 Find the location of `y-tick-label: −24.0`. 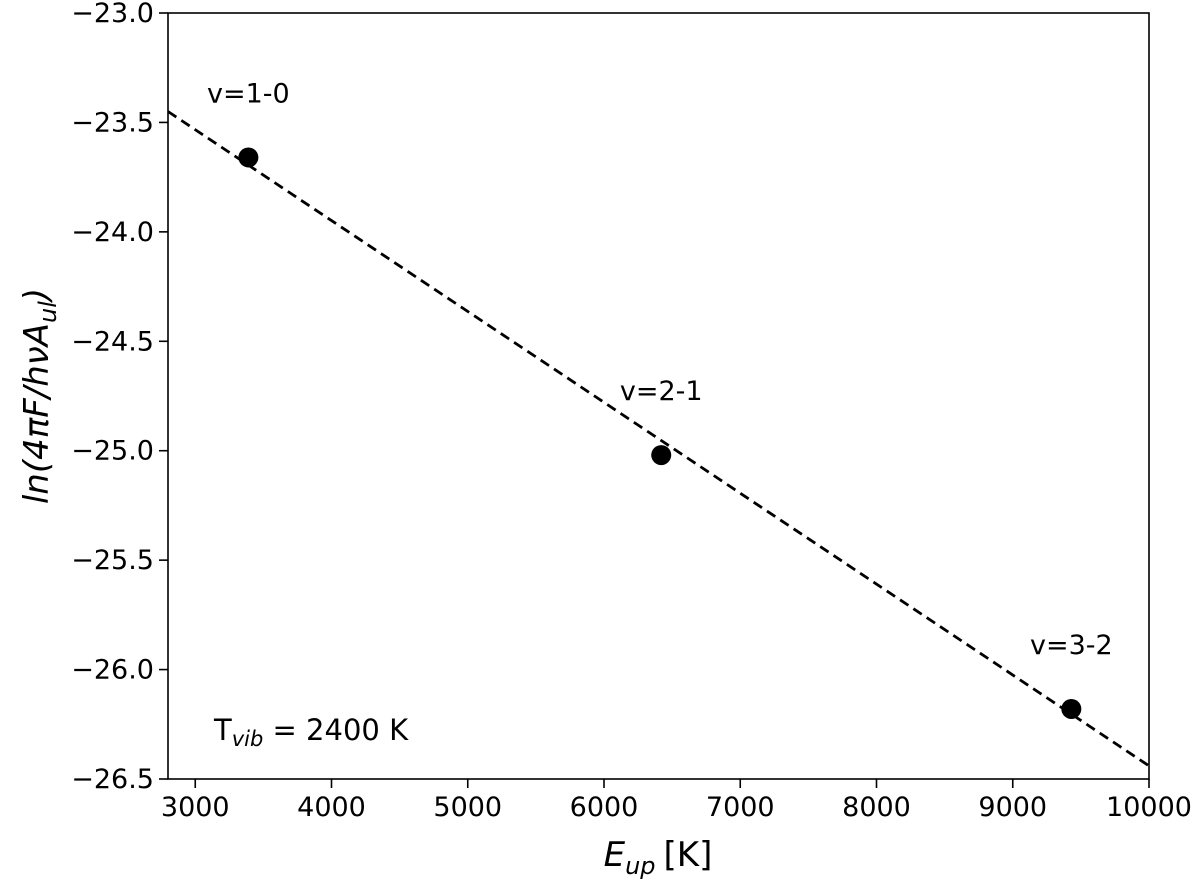

y-tick-label: −24.0 is located at coordinates (112, 232).